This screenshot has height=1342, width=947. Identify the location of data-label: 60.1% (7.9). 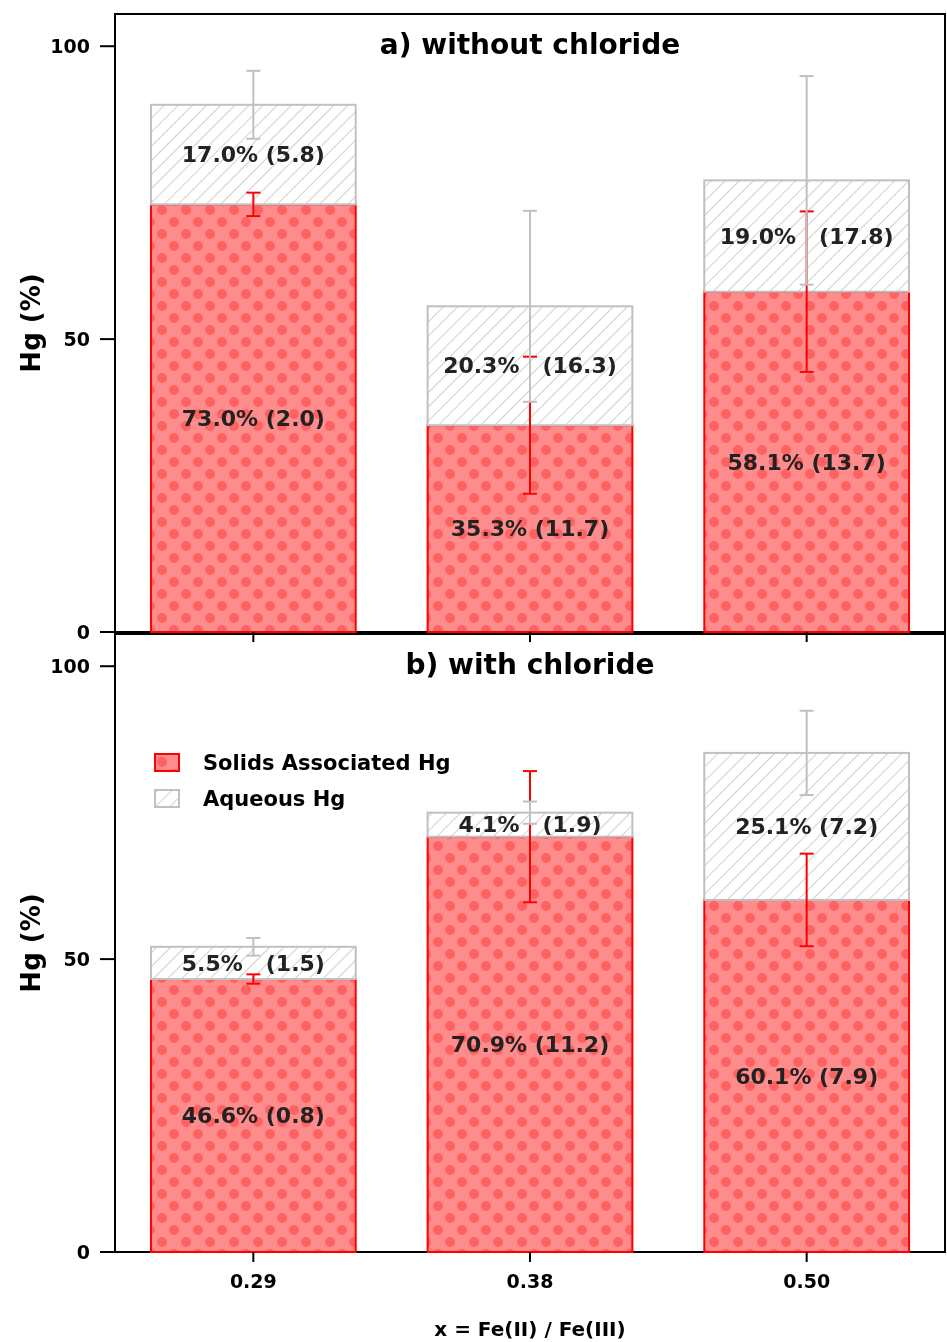
(807, 1076).